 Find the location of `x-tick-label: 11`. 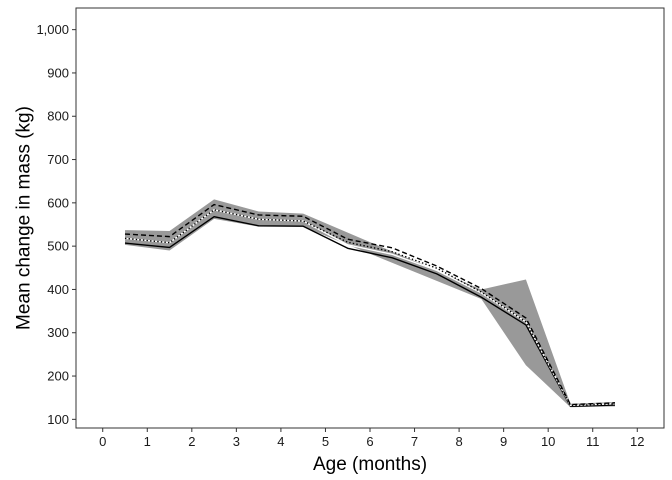

x-tick-label: 11 is located at coordinates (593, 441).